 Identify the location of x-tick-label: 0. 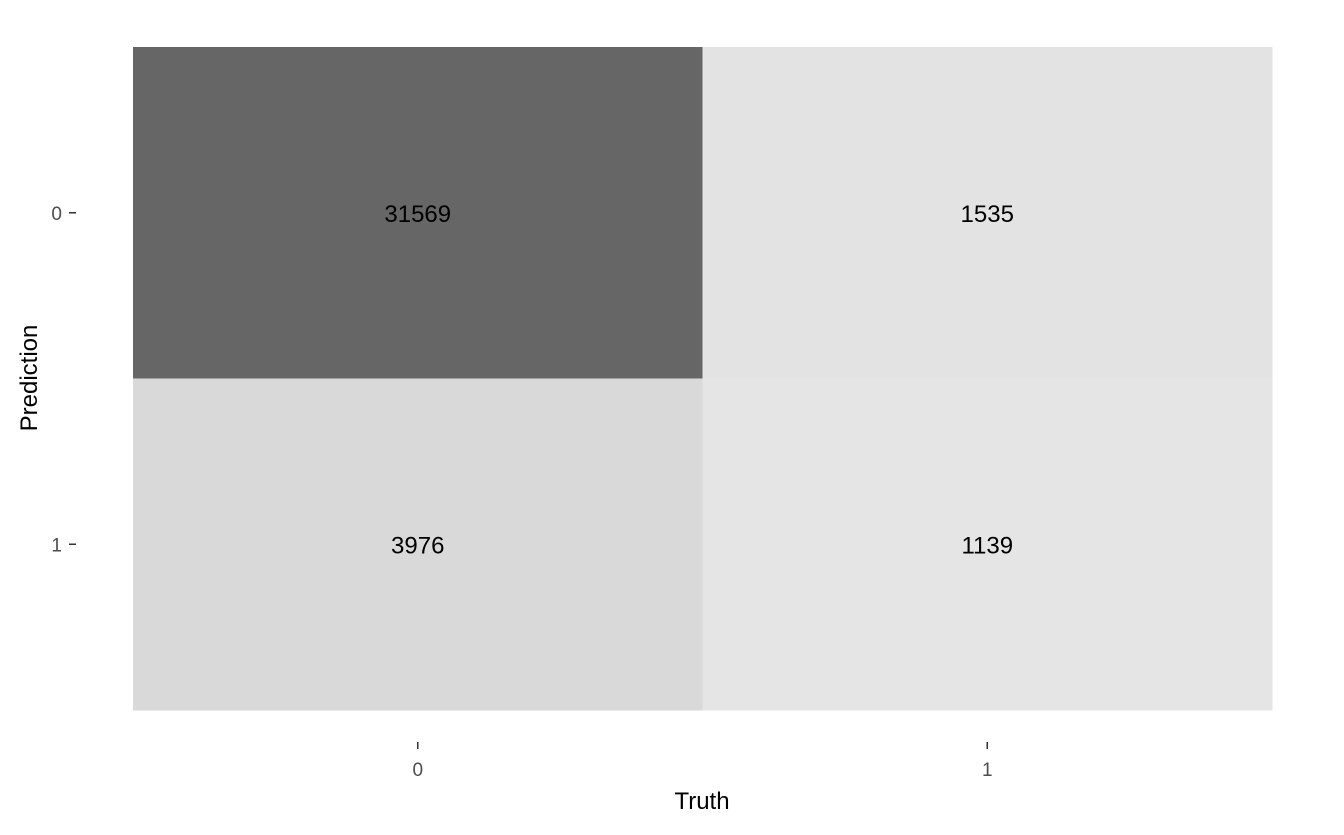
(417, 770).